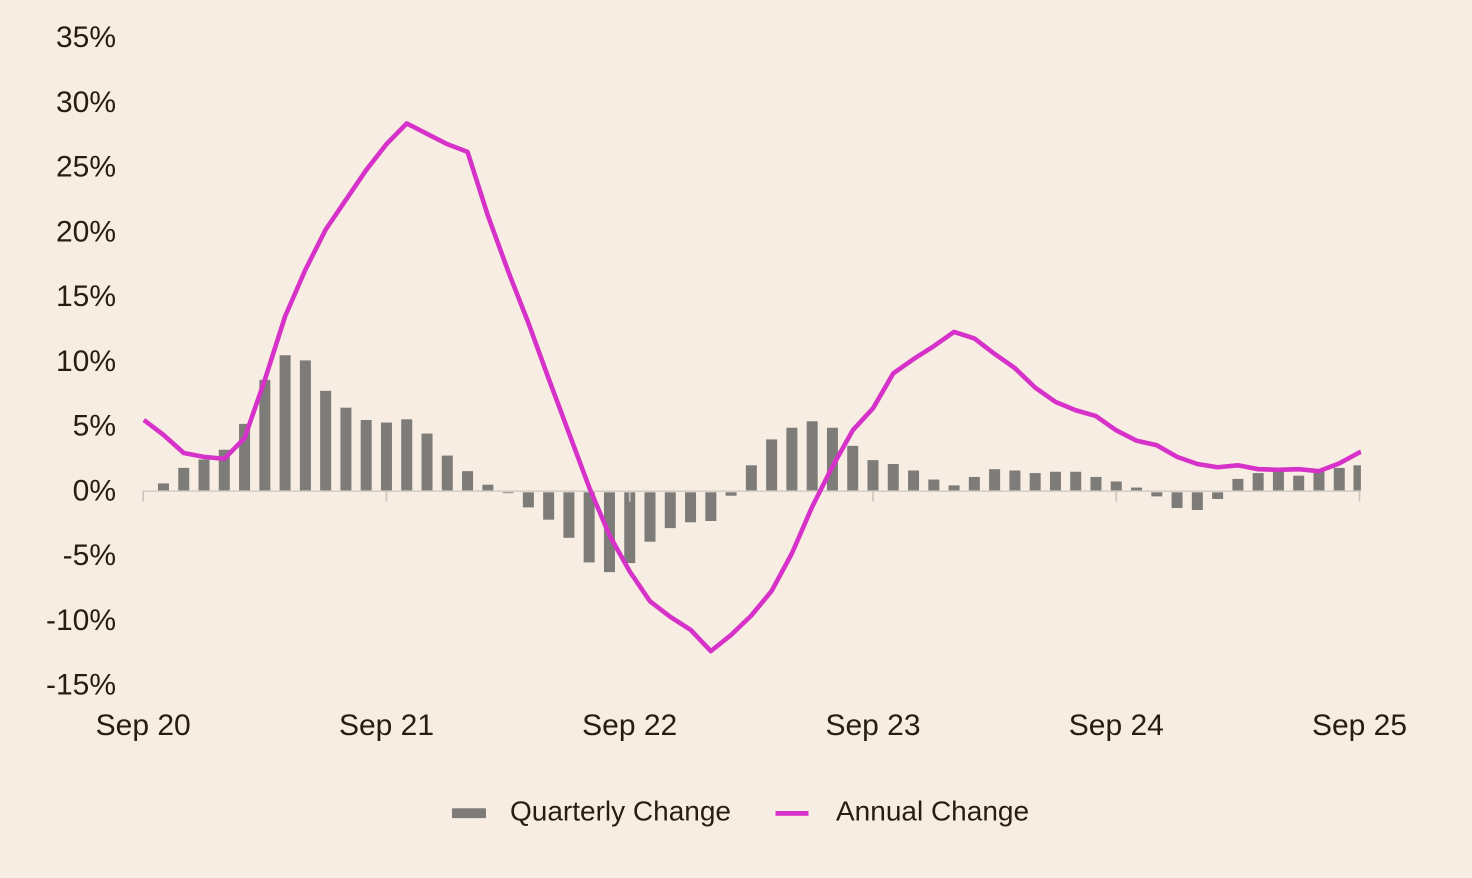 Image resolution: width=1472 pixels, height=878 pixels. I want to click on svg-text: -5%, so click(89, 555).